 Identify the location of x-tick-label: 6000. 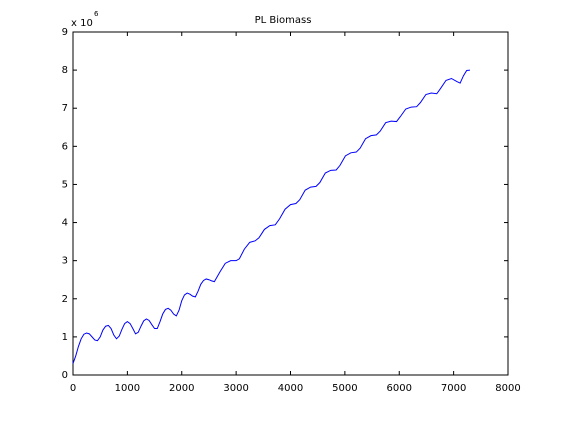
(399, 388).